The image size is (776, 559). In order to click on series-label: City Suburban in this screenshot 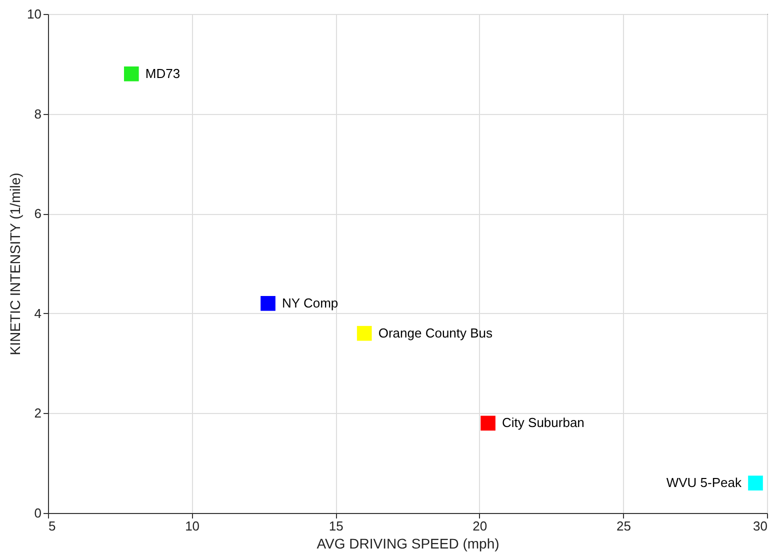, I will do `click(543, 422)`.